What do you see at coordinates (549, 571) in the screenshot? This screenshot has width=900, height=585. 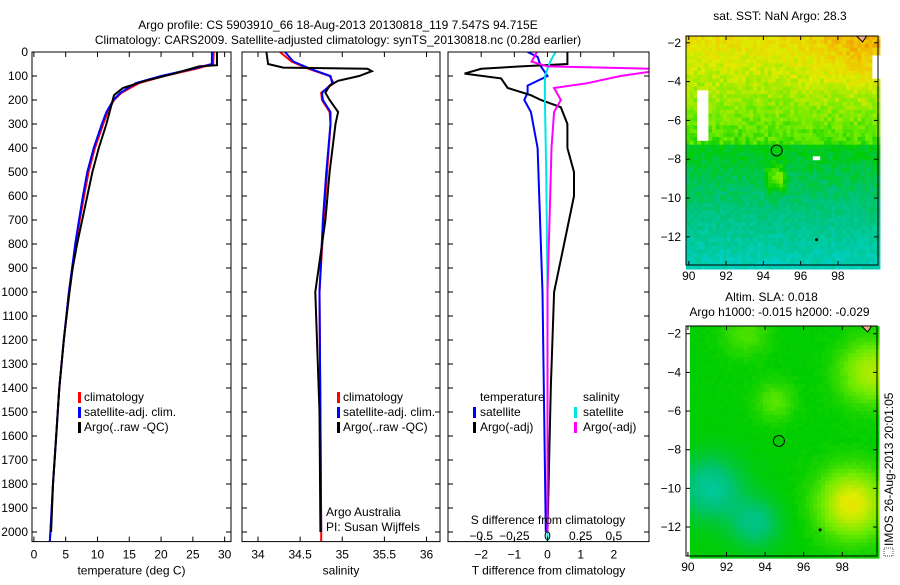 I see `x-axis-label: T difference from climatology` at bounding box center [549, 571].